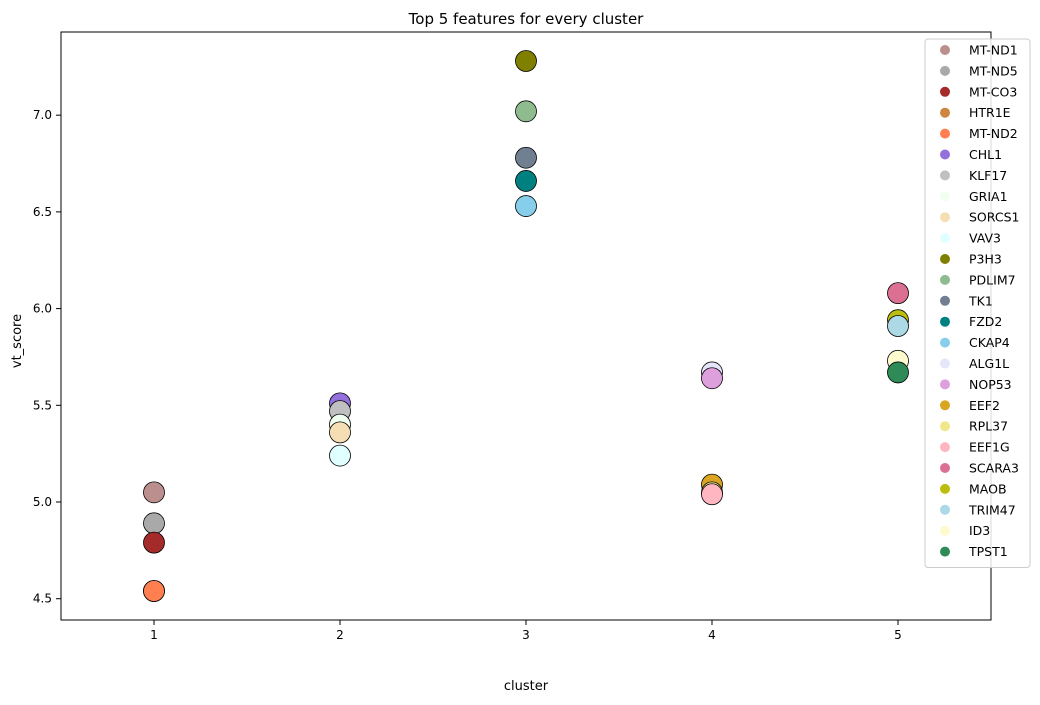  What do you see at coordinates (526, 686) in the screenshot?
I see `x-axis-label: cluster` at bounding box center [526, 686].